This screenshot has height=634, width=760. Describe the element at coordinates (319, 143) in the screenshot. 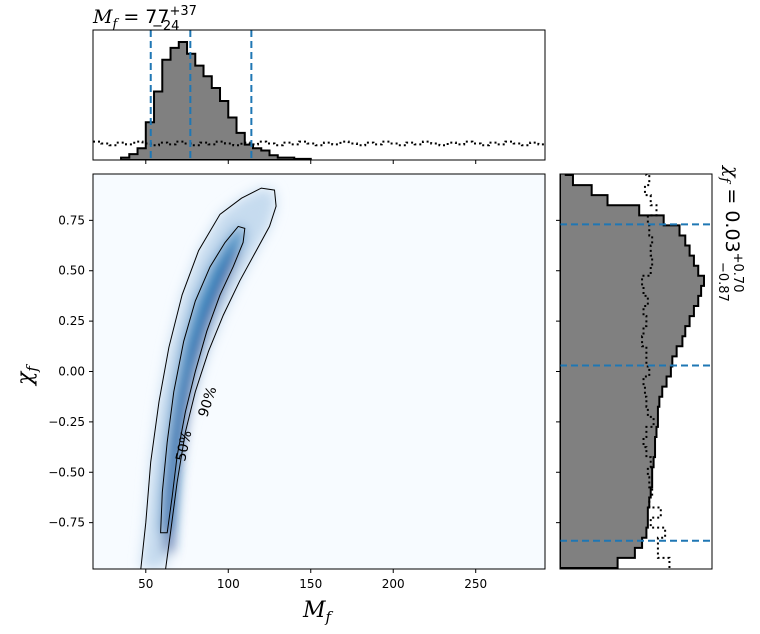

I see `top-marginal-prior-histogram` at that location.